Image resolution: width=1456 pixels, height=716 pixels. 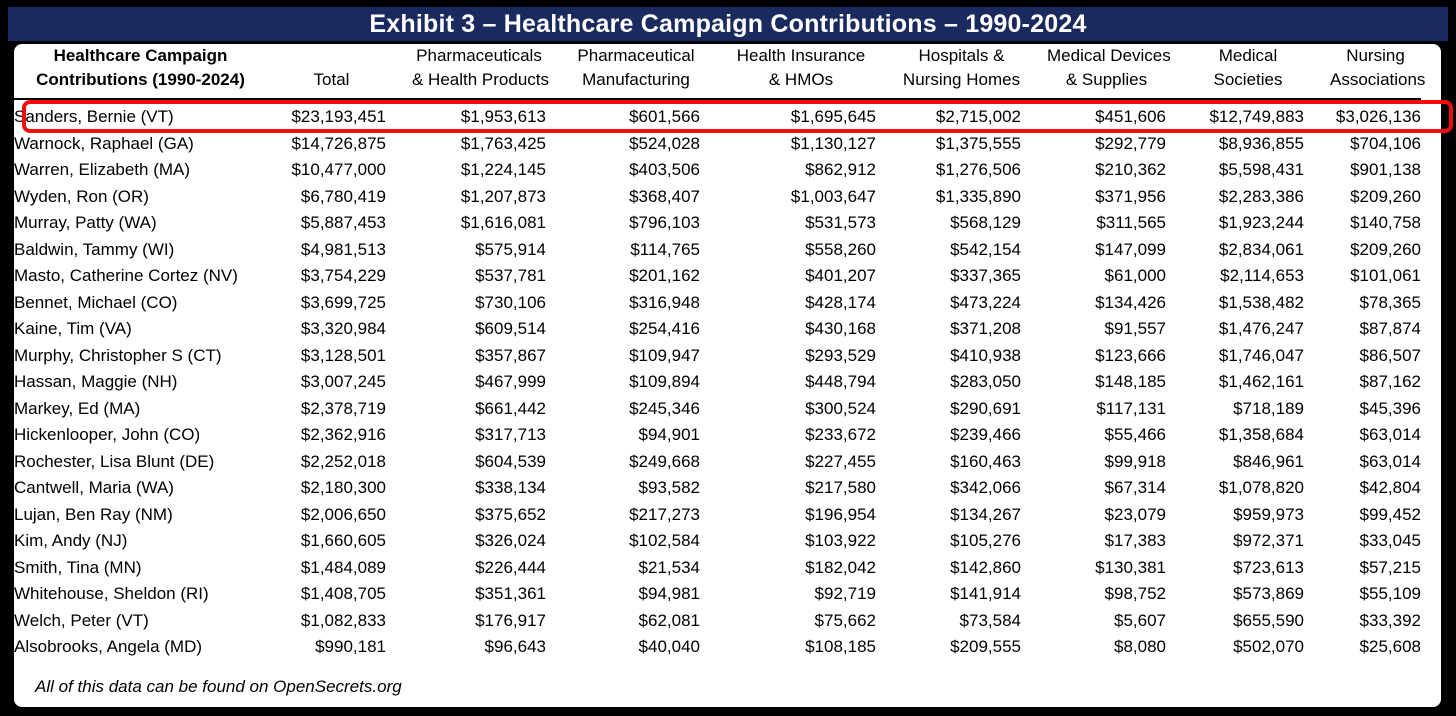 What do you see at coordinates (102, 170) in the screenshot?
I see `contributor-name: Warren, Elizabeth (MA)` at bounding box center [102, 170].